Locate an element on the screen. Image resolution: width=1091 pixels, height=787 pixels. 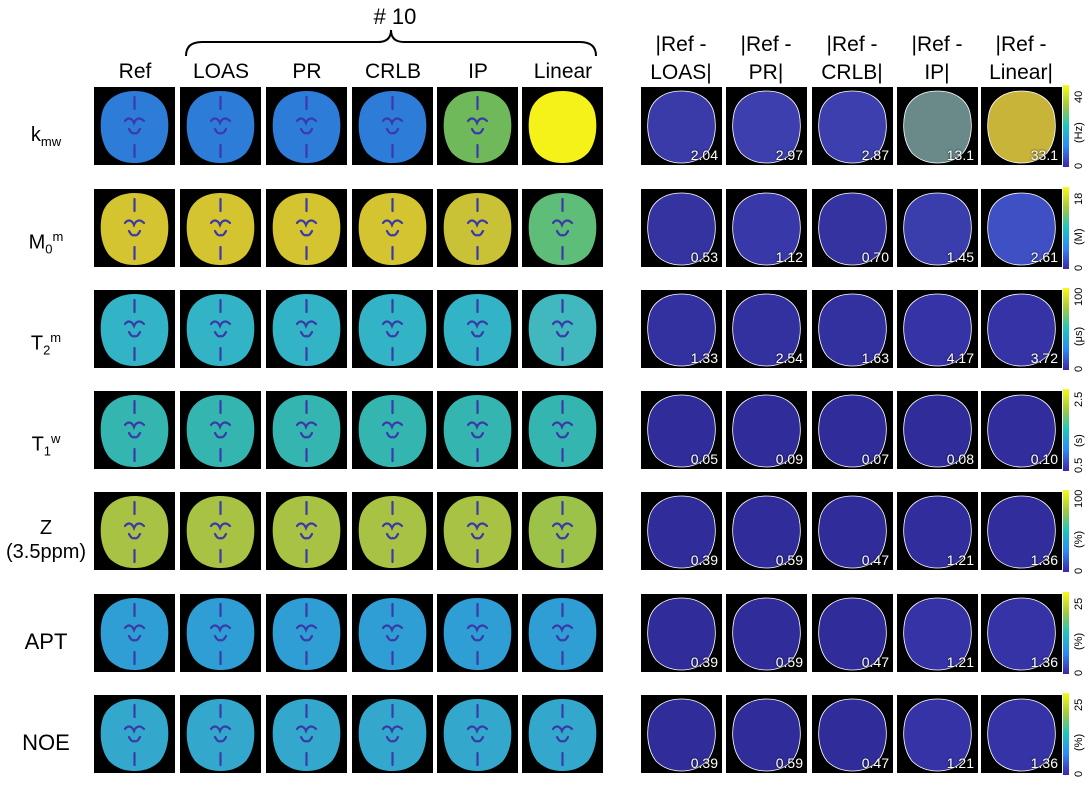
diff-tile: 0.07 is located at coordinates (852, 430).